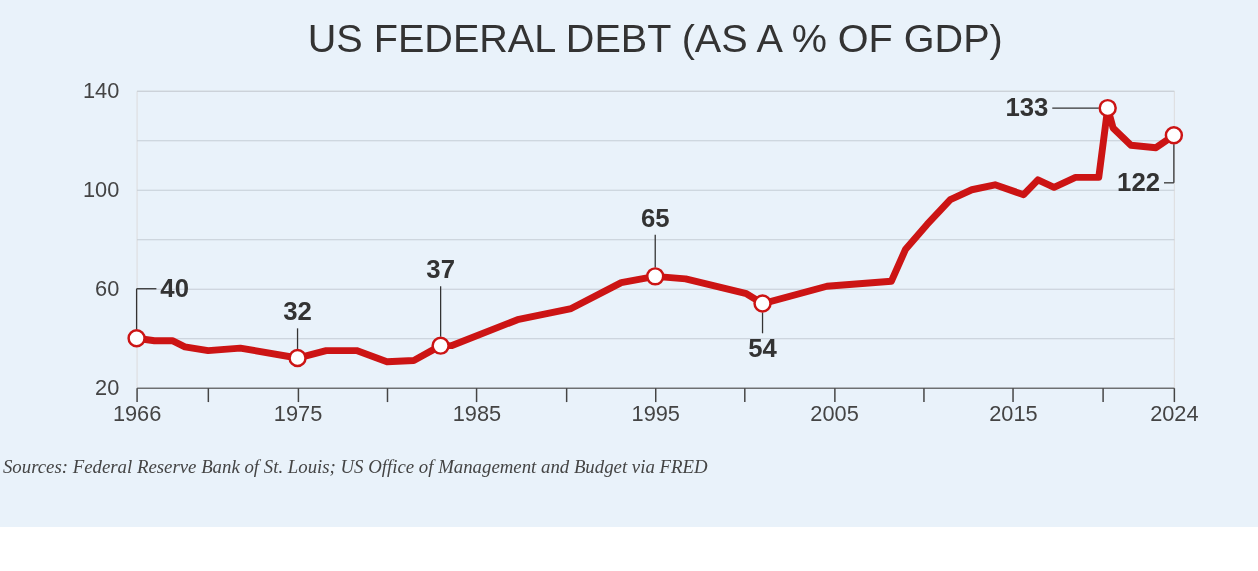 This screenshot has height=571, width=1258. Describe the element at coordinates (174, 287) in the screenshot. I see `annotation: 40` at that location.